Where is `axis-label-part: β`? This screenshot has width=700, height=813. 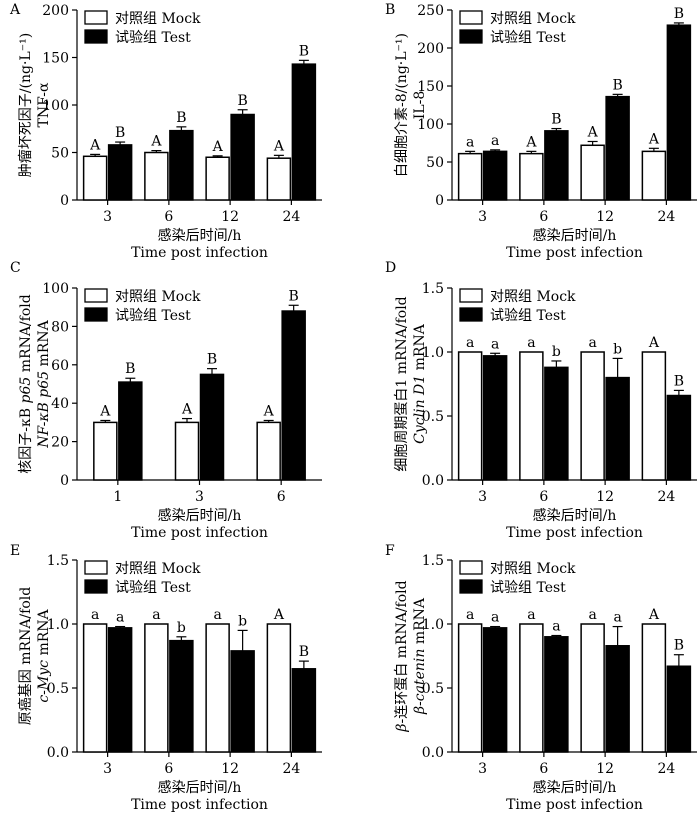 axis-label-part: β is located at coordinates (402, 728).